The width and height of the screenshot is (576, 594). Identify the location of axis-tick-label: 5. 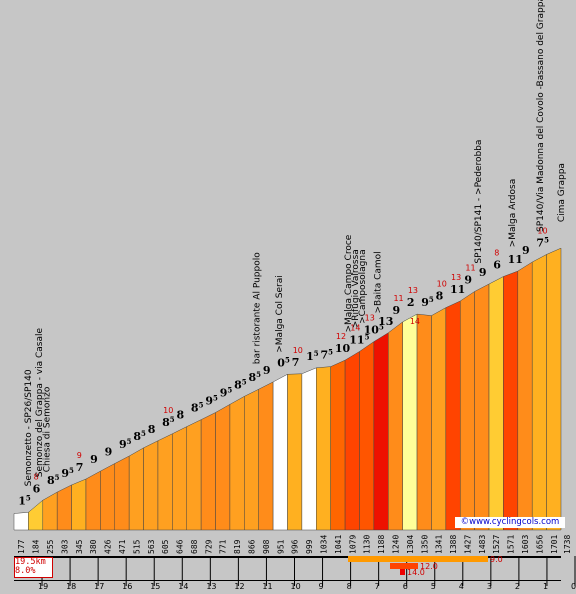
(433, 586).